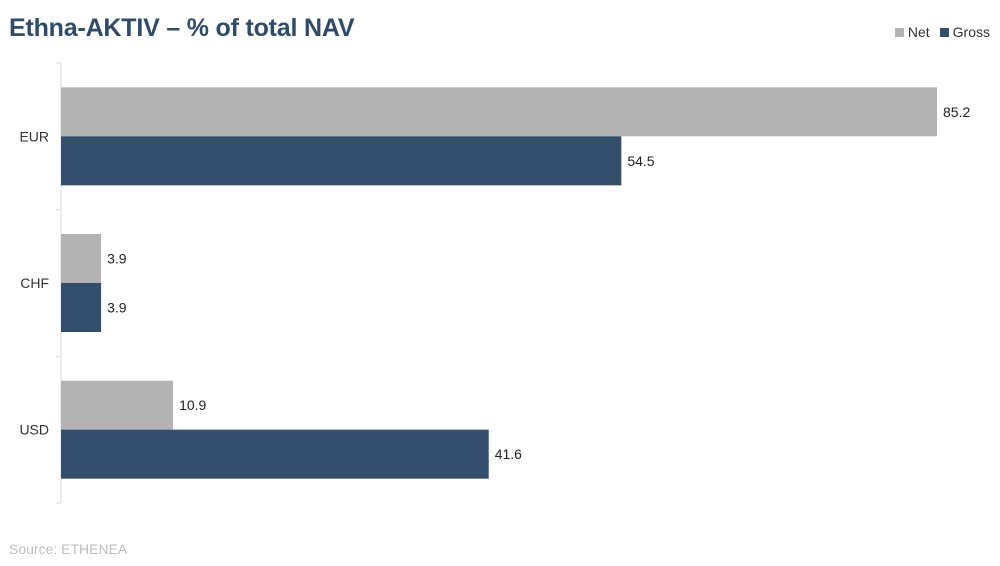  Describe the element at coordinates (499, 112) in the screenshot. I see `bar-net-eur` at that location.